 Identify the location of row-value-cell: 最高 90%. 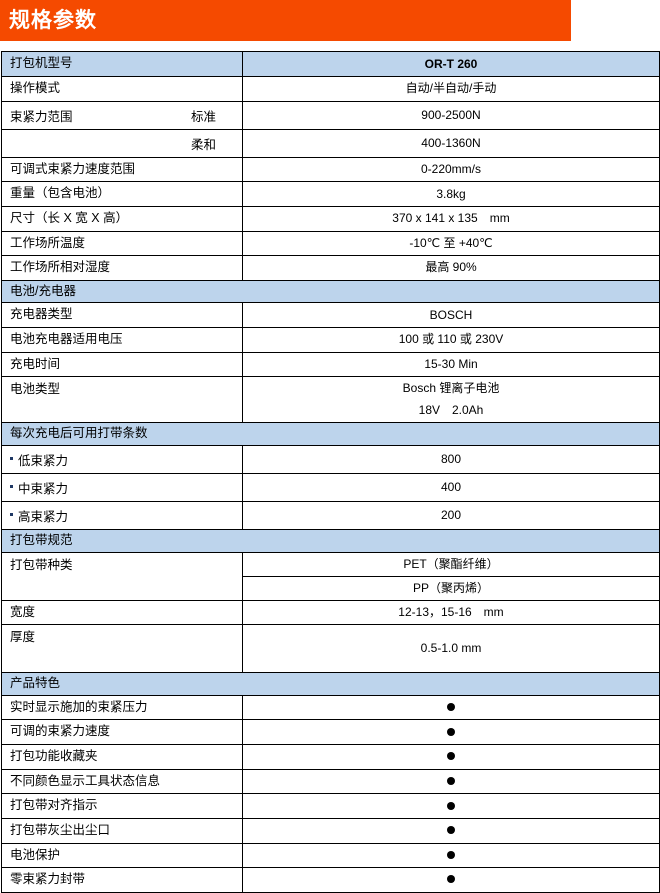
(451, 268).